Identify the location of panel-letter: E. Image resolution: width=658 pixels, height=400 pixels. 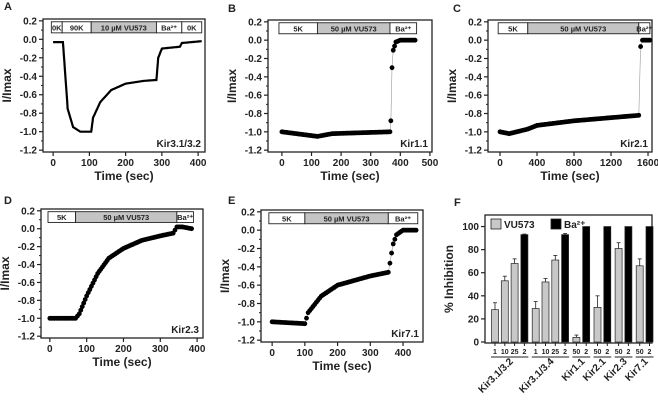
(231, 201).